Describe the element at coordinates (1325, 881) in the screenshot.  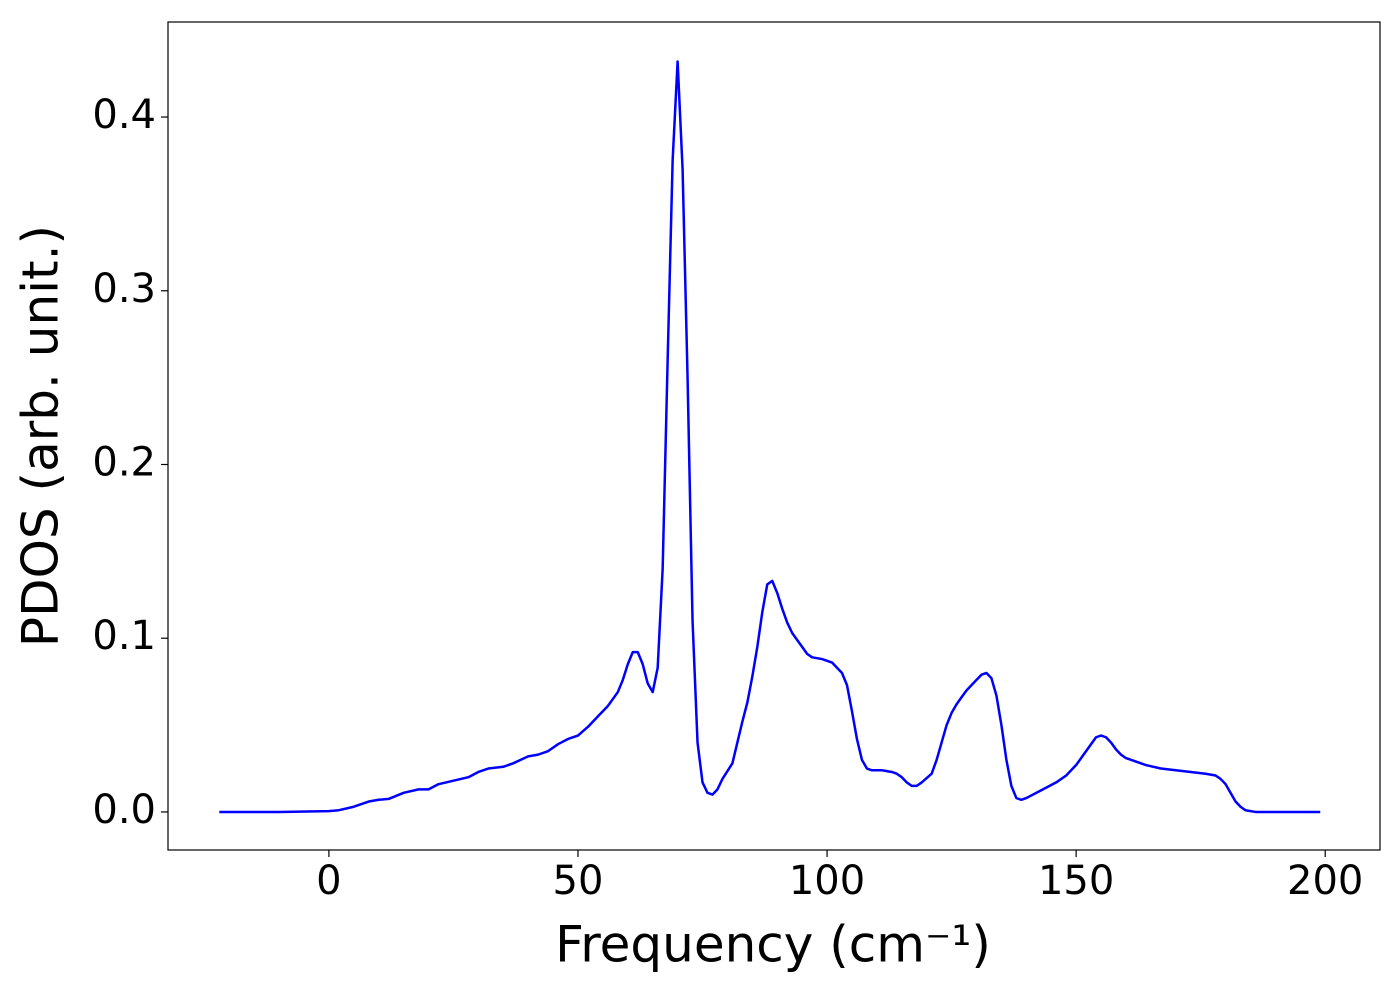
I see `x-tick-label: 200` at that location.